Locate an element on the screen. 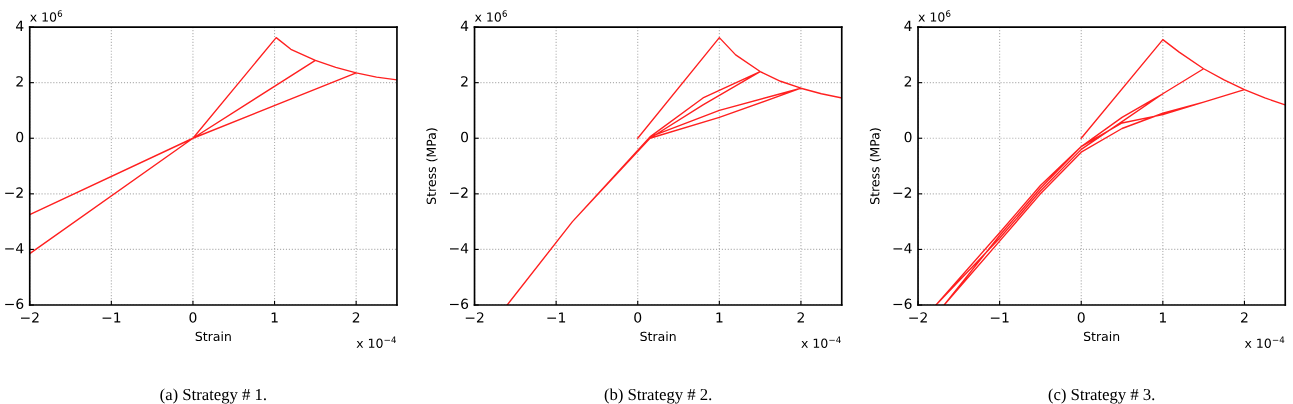  text: (a) Strategy # 1. is located at coordinates (213, 396).